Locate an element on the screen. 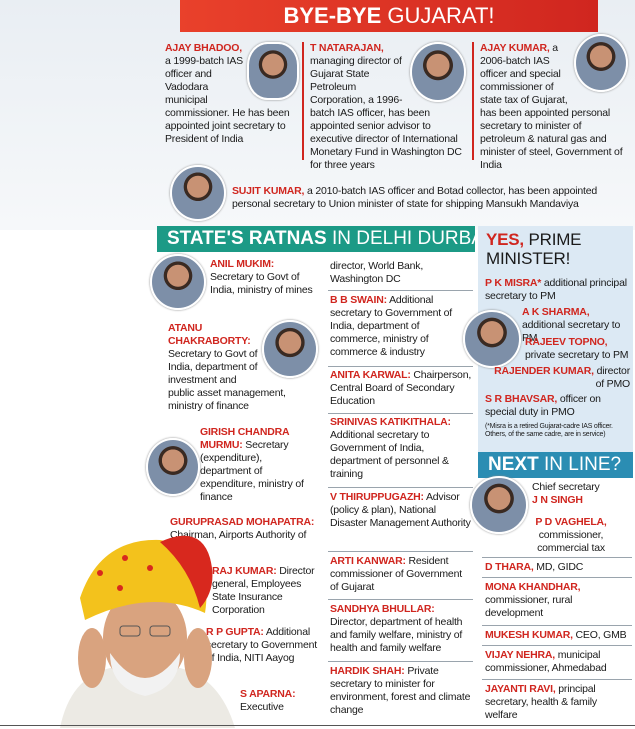 This screenshot has height=729, width=635. section-header: NEXT IN LINE? is located at coordinates (555, 465).